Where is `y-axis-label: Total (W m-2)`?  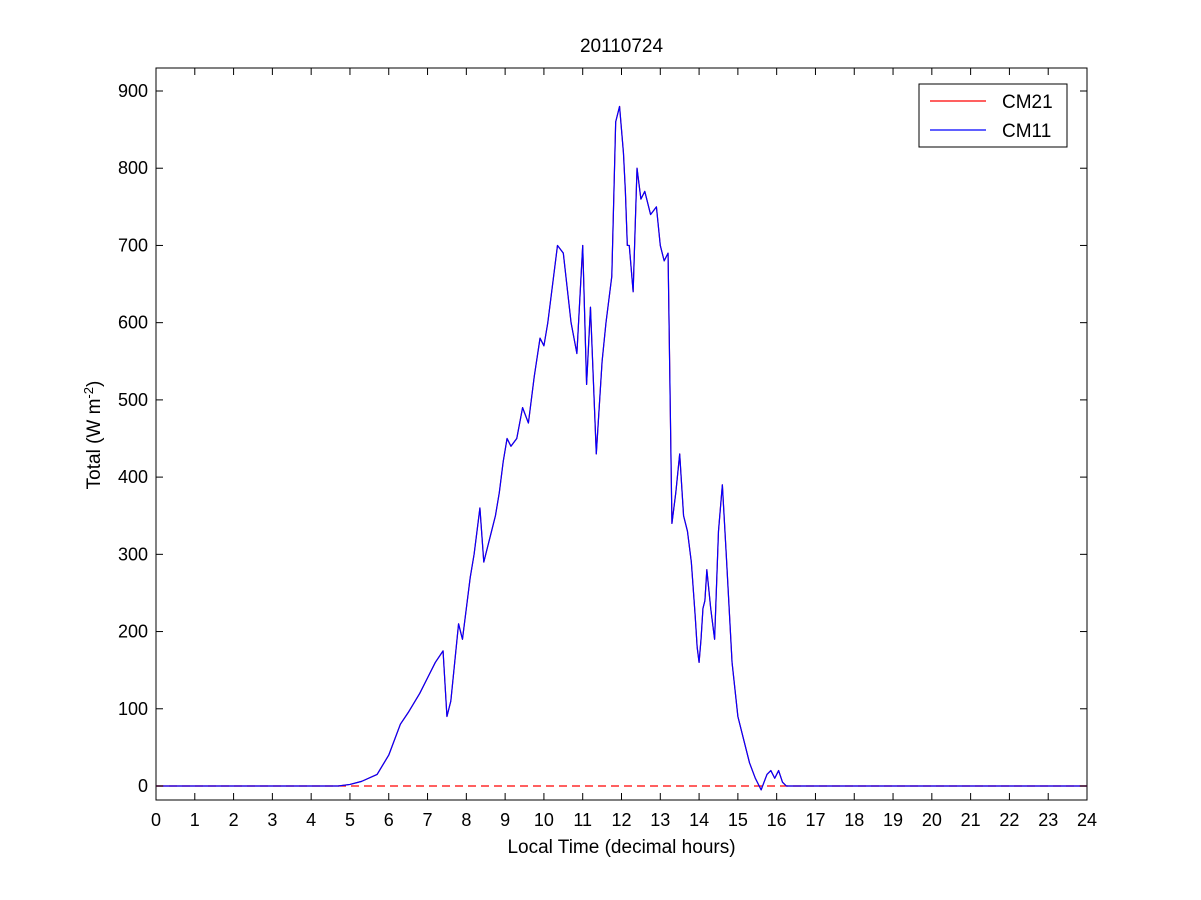 y-axis-label: Total (W m-2) is located at coordinates (93, 435).